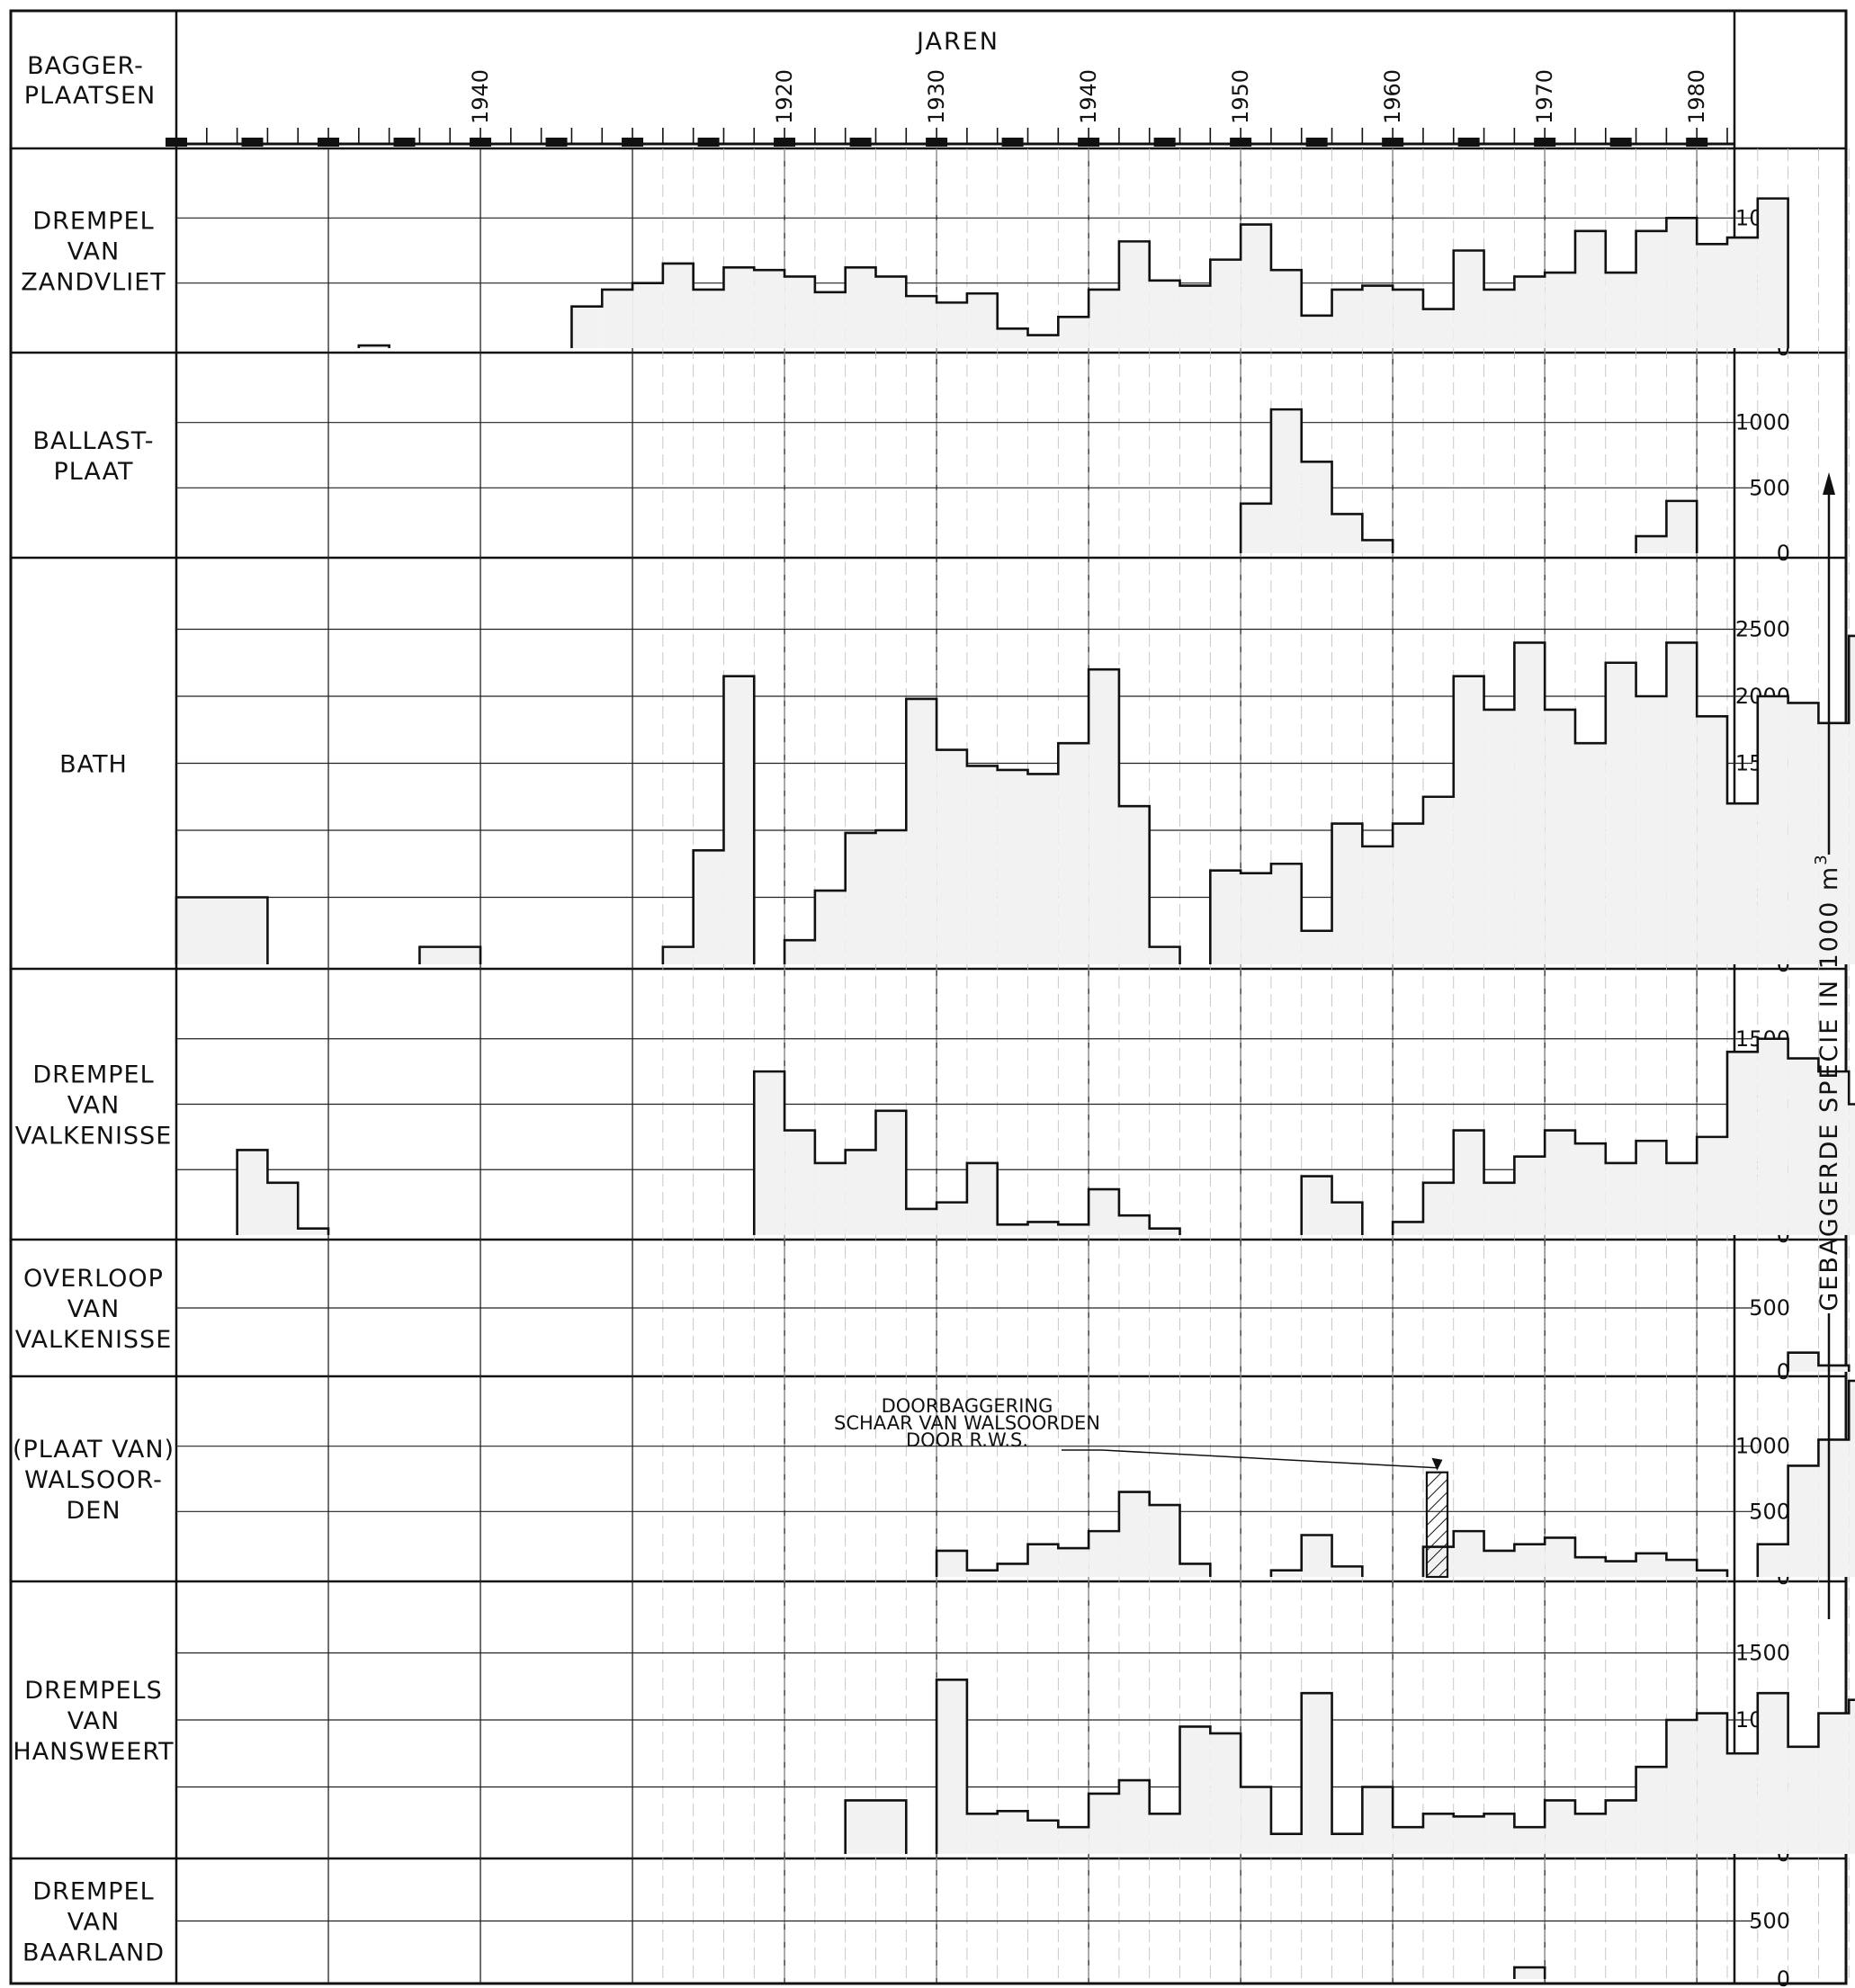 The width and height of the screenshot is (1855, 1988). Describe the element at coordinates (94, 283) in the screenshot. I see `panel-name-line: ZANDVLIET` at that location.